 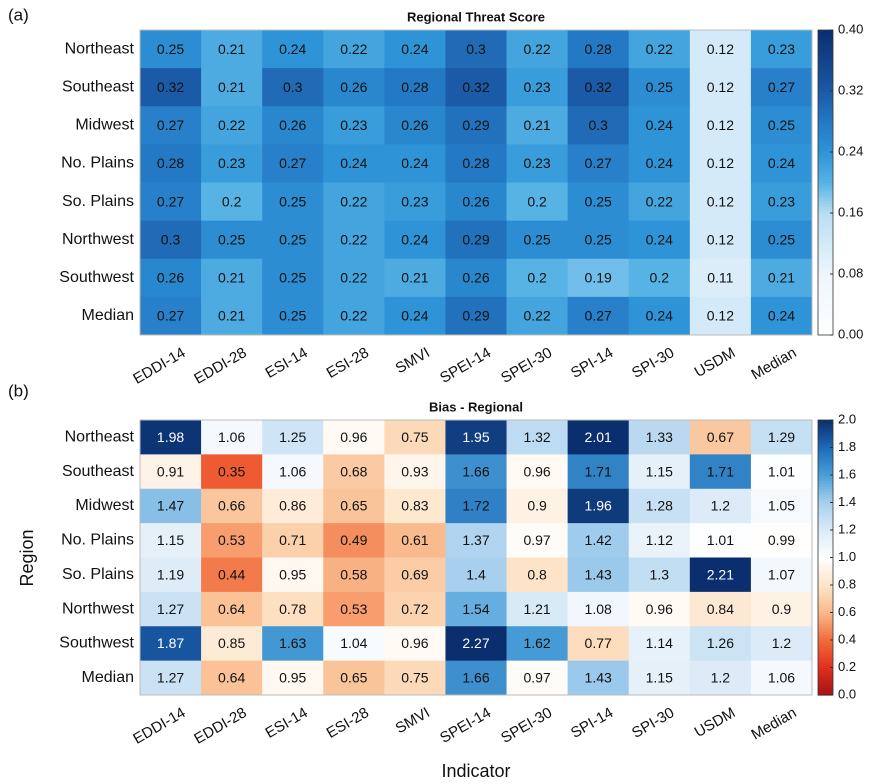 What do you see at coordinates (850, 150) in the screenshot?
I see `colorbar-tick-label: 0.24` at bounding box center [850, 150].